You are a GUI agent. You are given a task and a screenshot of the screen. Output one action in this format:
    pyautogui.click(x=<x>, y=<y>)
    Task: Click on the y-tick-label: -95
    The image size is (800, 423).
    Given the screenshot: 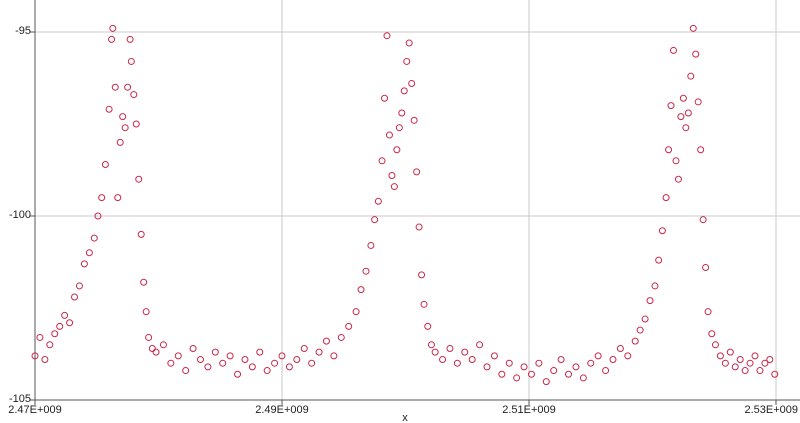 What is the action you would take?
    pyautogui.click(x=23, y=31)
    